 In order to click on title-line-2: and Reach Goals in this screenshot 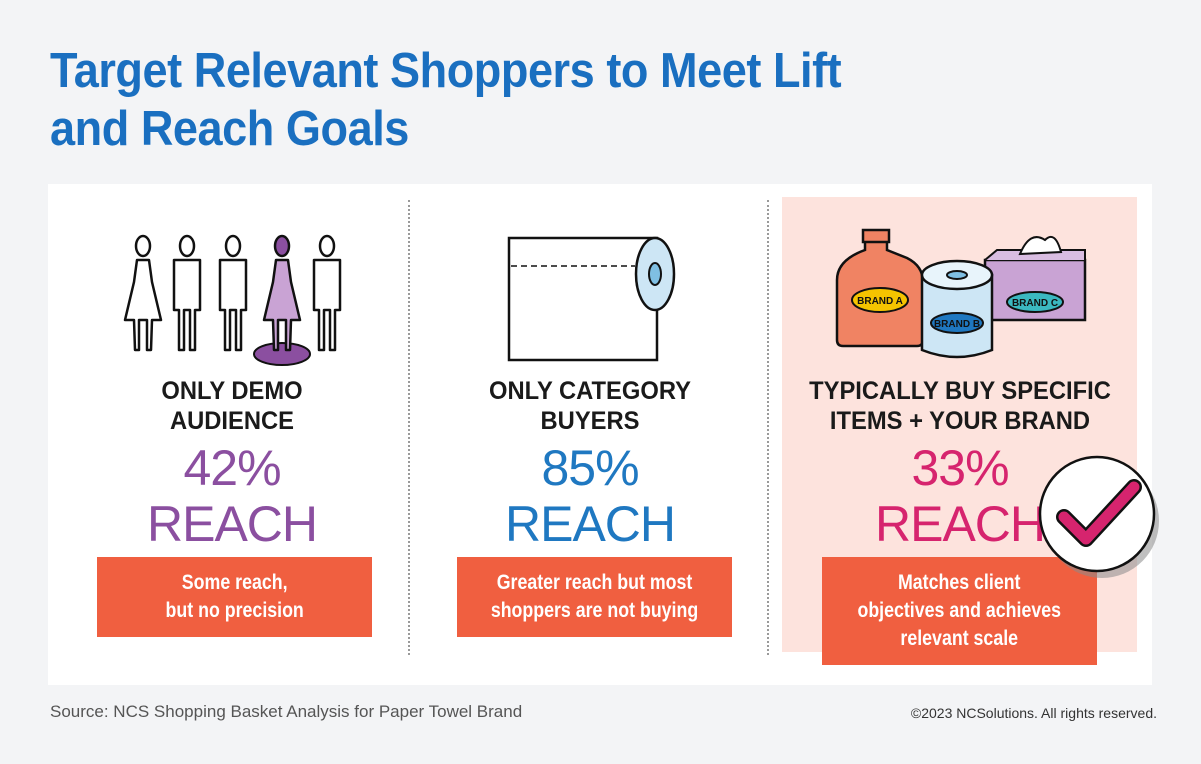, I will do `click(229, 129)`.